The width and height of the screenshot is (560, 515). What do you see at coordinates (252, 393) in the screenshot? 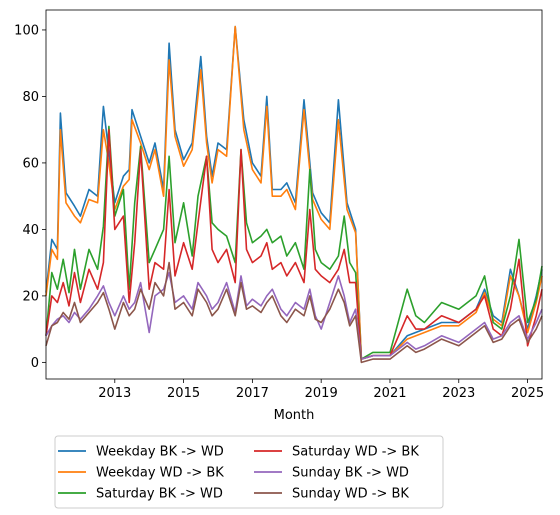
I see `x-tick-label: 2017` at bounding box center [252, 393].